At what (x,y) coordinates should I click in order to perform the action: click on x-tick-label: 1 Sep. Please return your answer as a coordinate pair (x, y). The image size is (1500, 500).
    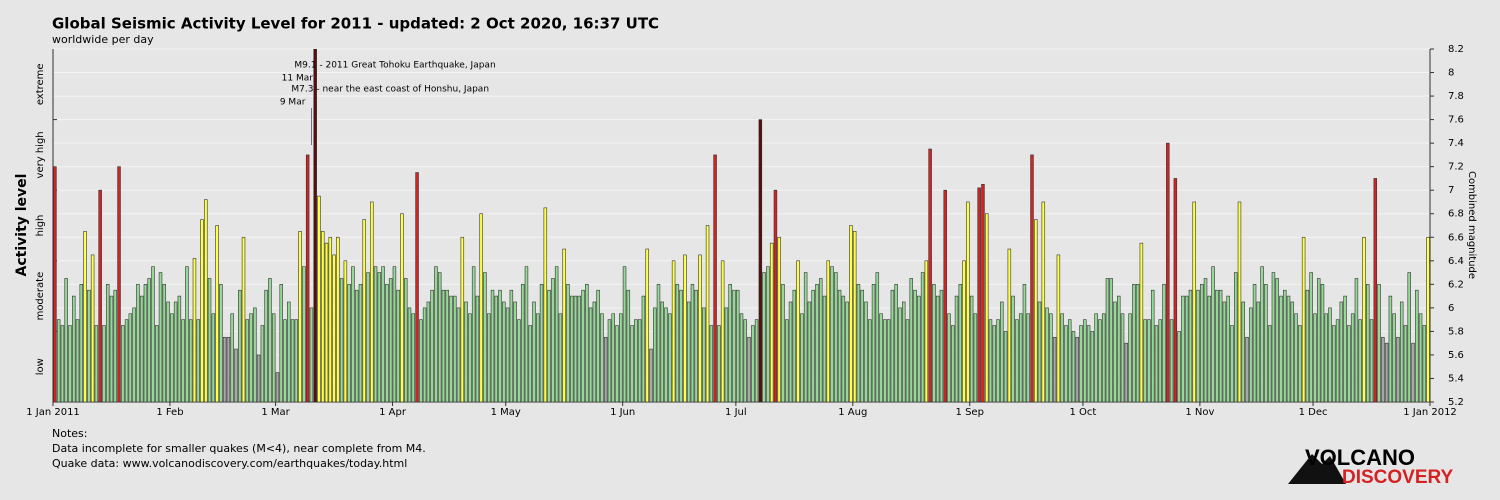
    Looking at the image, I should click on (970, 412).